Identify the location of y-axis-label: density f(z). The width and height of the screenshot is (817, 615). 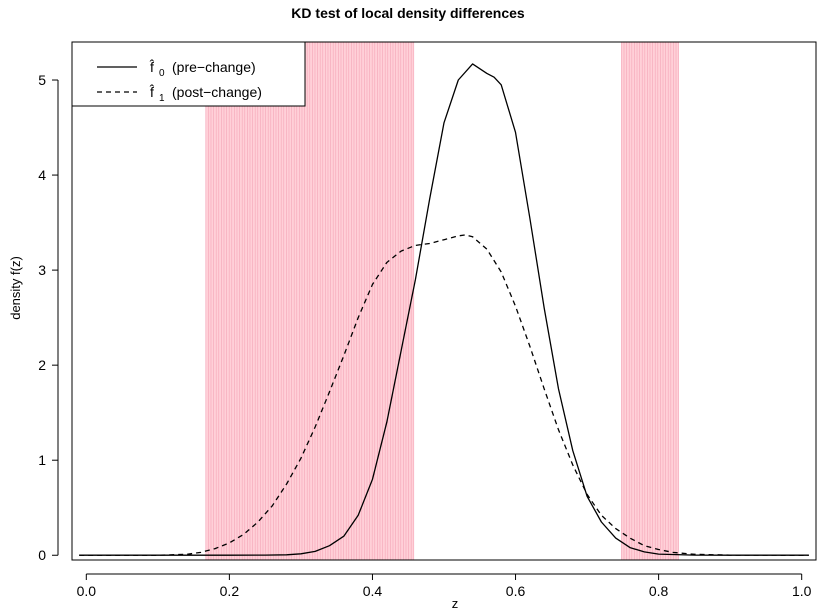
(15, 288).